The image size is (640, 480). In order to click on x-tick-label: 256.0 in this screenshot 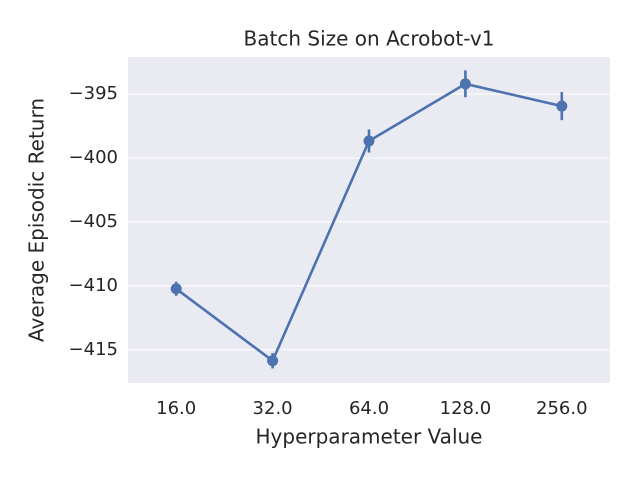, I will do `click(562, 408)`.